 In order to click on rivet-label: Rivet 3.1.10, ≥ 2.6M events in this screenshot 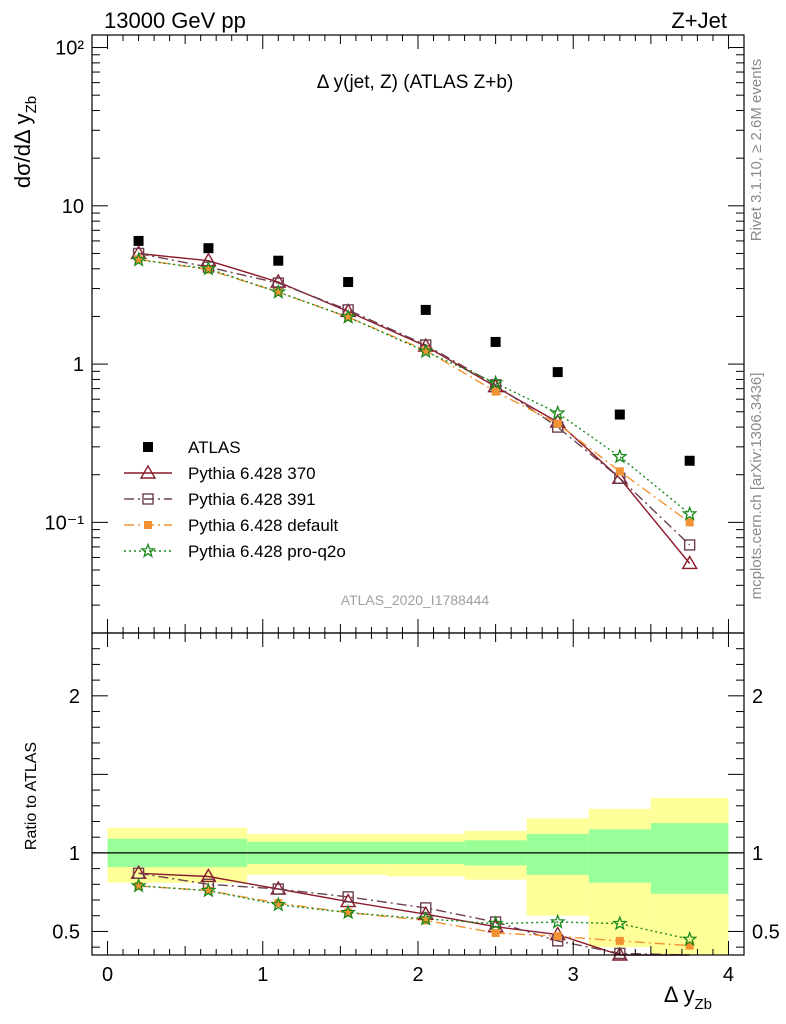, I will do `click(756, 150)`.